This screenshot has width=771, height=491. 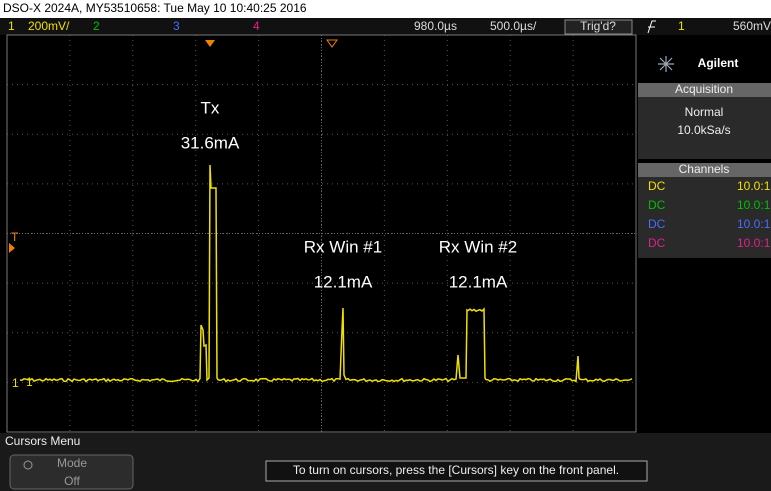 I want to click on delay: 980.0µs, so click(x=435, y=26).